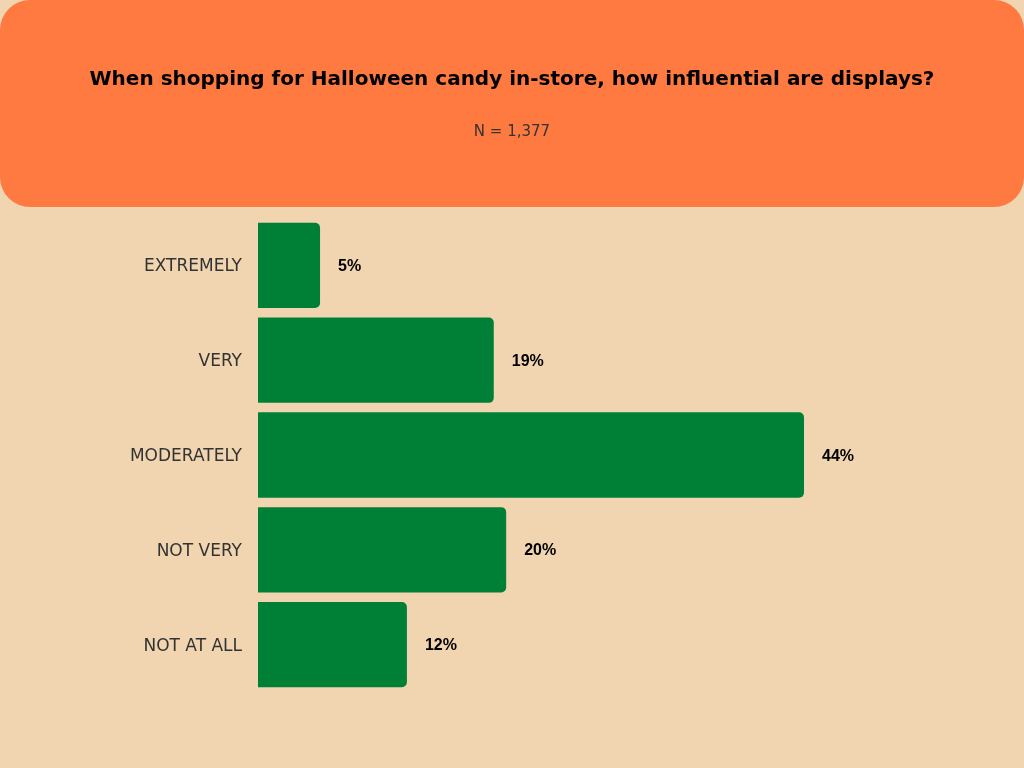  Describe the element at coordinates (186, 455) in the screenshot. I see `y-tick-label: MODERATELY` at that location.